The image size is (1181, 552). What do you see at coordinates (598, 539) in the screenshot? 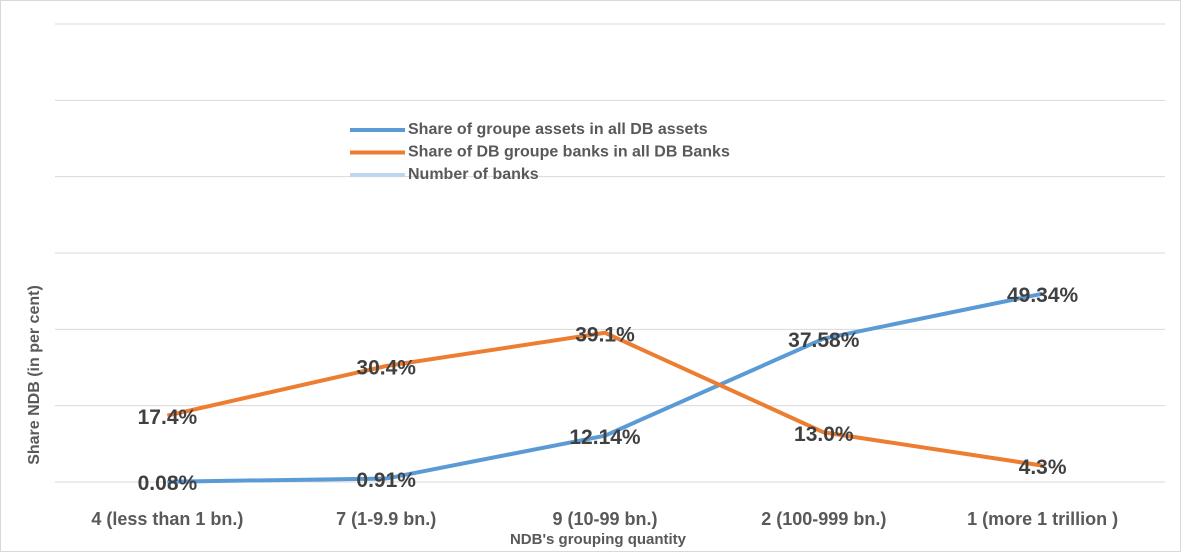
I see `x-axis-label: NDB's grouping quantity` at bounding box center [598, 539].